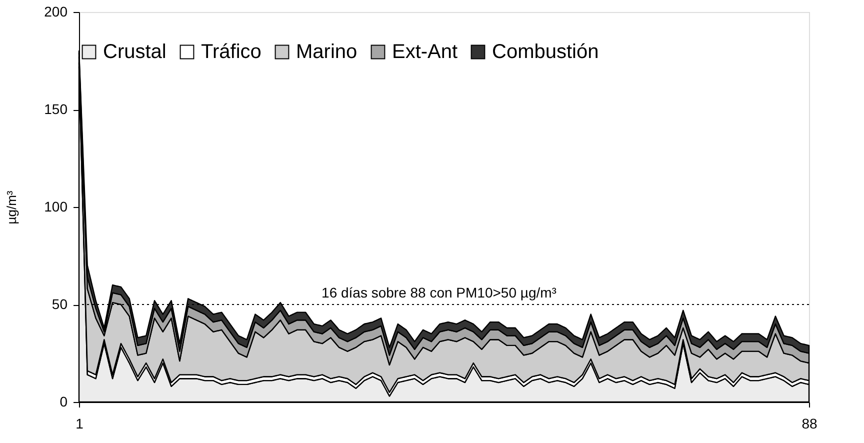 Image resolution: width=864 pixels, height=443 pixels. I want to click on x-tick-label: 88, so click(810, 424).